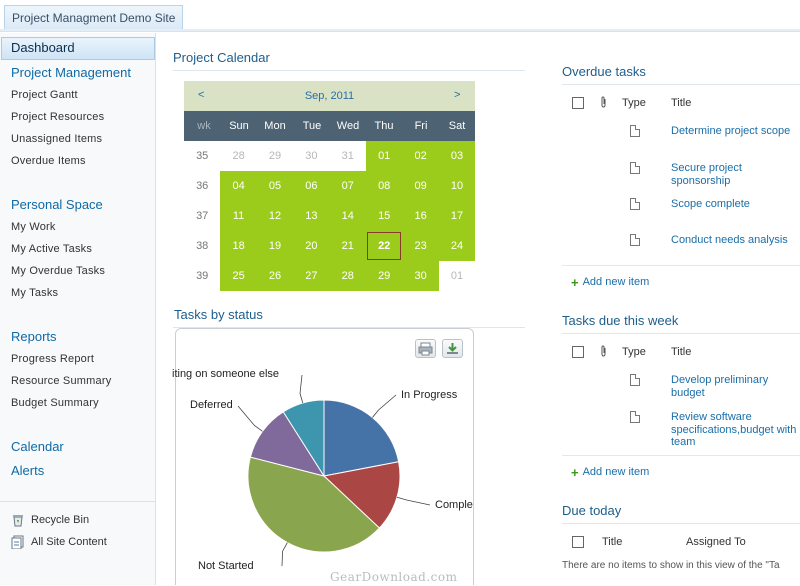  I want to click on nav-item-resource-summary: Resource Summary, so click(61, 381).